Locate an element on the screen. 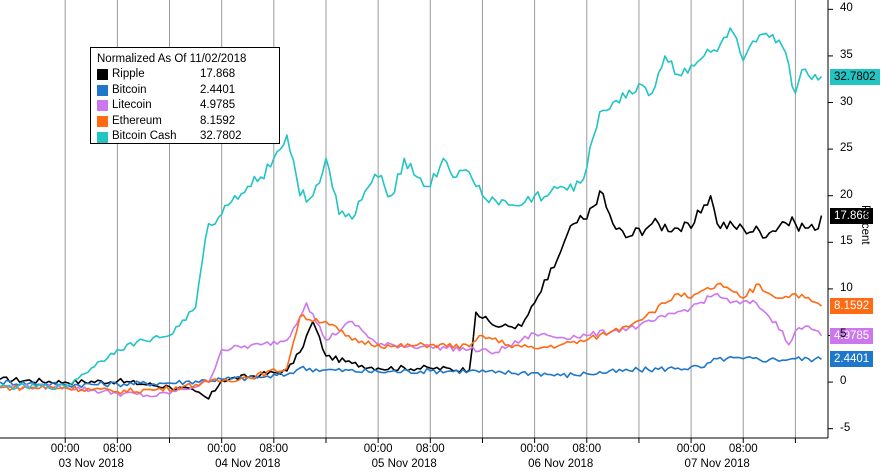 Image resolution: width=890 pixels, height=474 pixels. legend-series-name: Bitcoin is located at coordinates (129, 89).